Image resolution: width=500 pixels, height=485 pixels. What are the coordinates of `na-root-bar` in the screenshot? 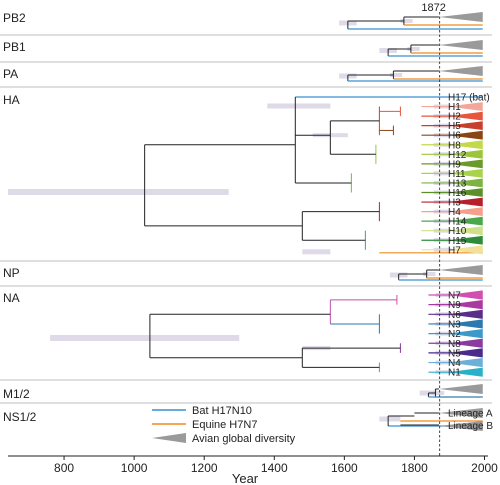 It's located at (145, 338).